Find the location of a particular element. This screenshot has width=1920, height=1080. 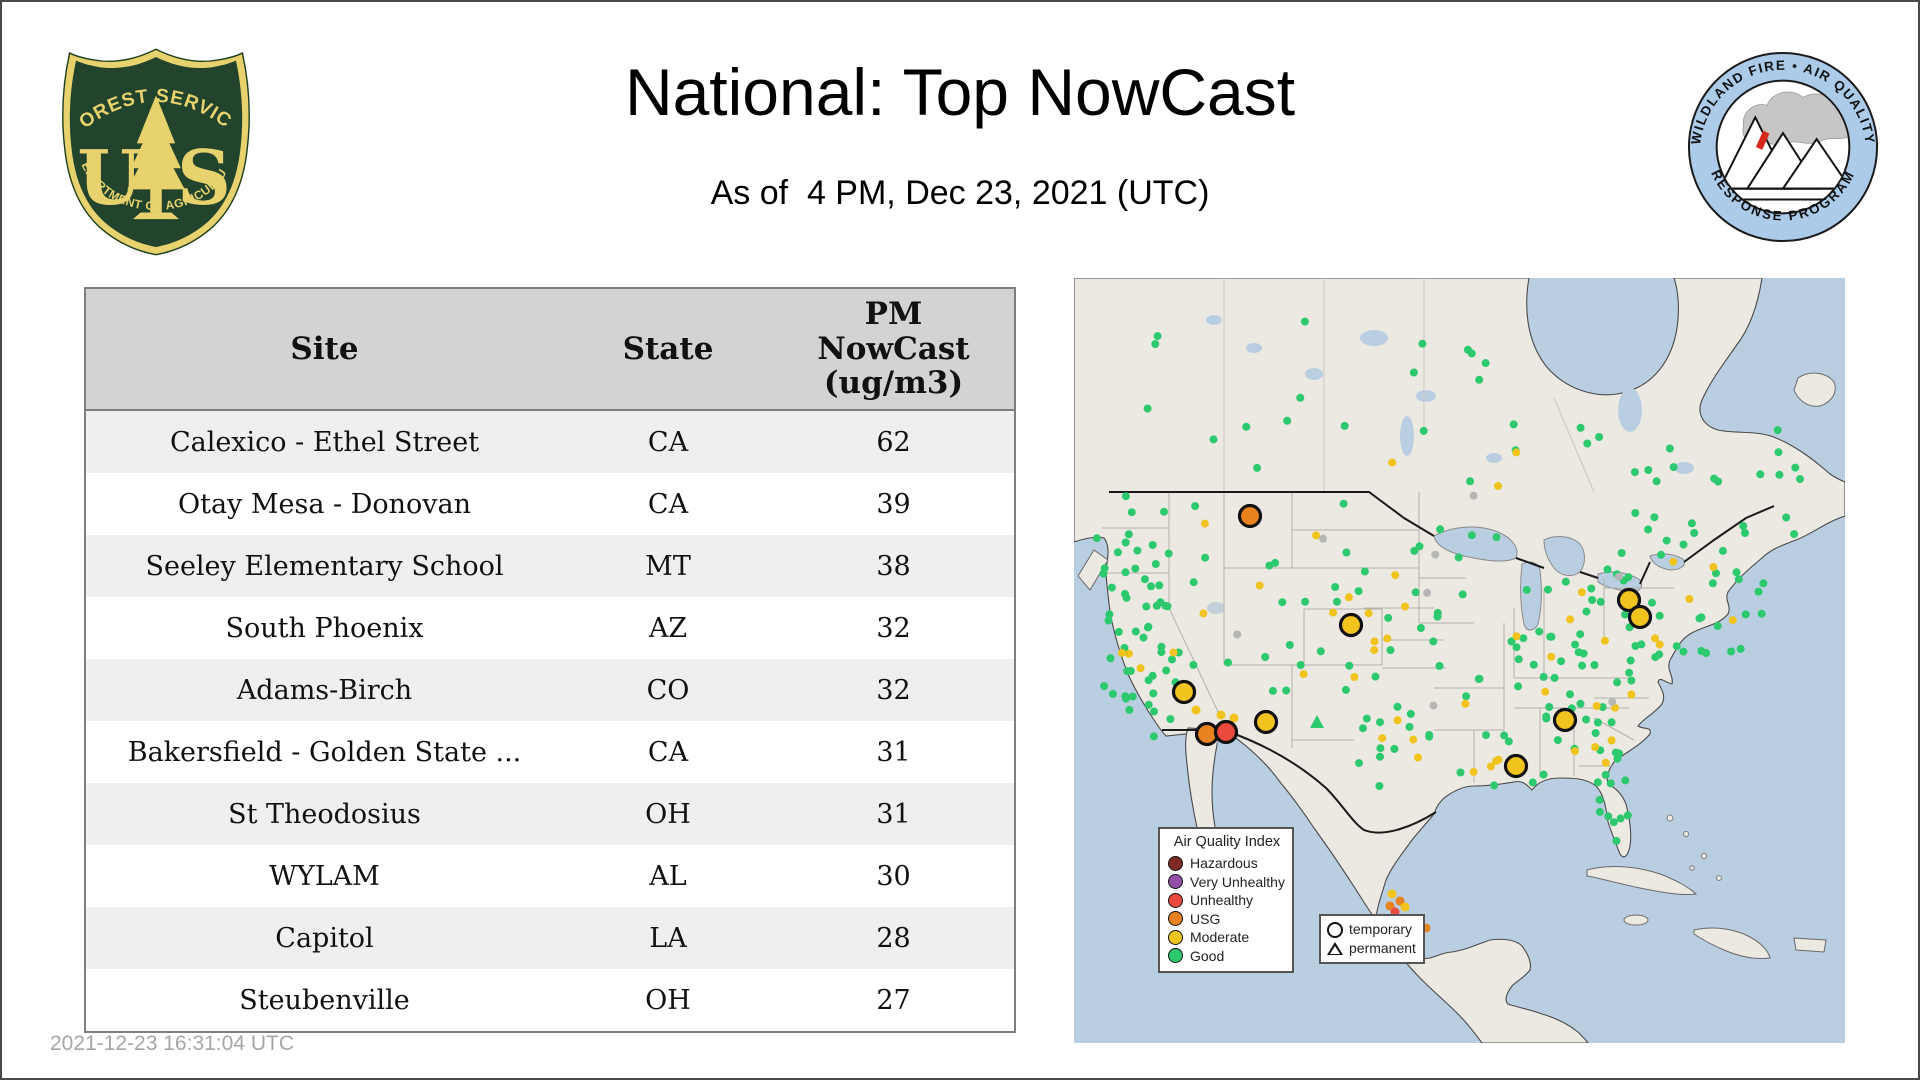

temporary-circle-icon is located at coordinates (1335, 929).